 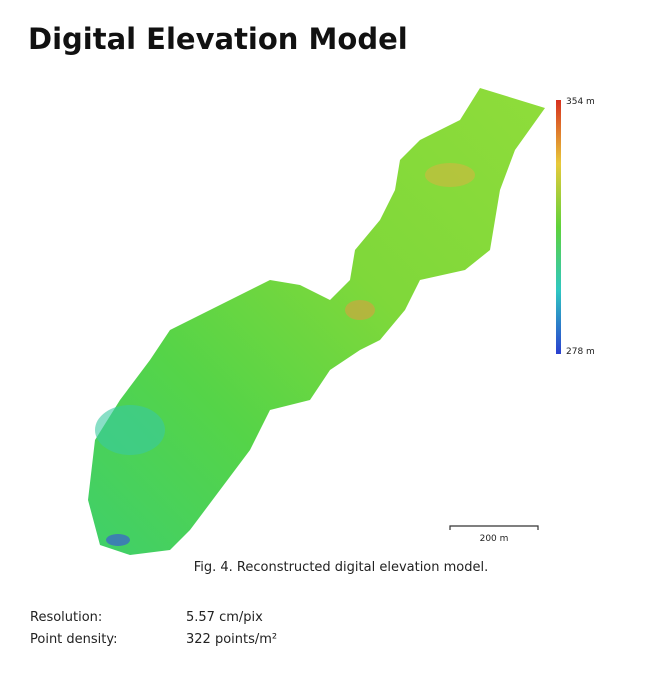 I want to click on row-label: Point density:, so click(x=74, y=639).